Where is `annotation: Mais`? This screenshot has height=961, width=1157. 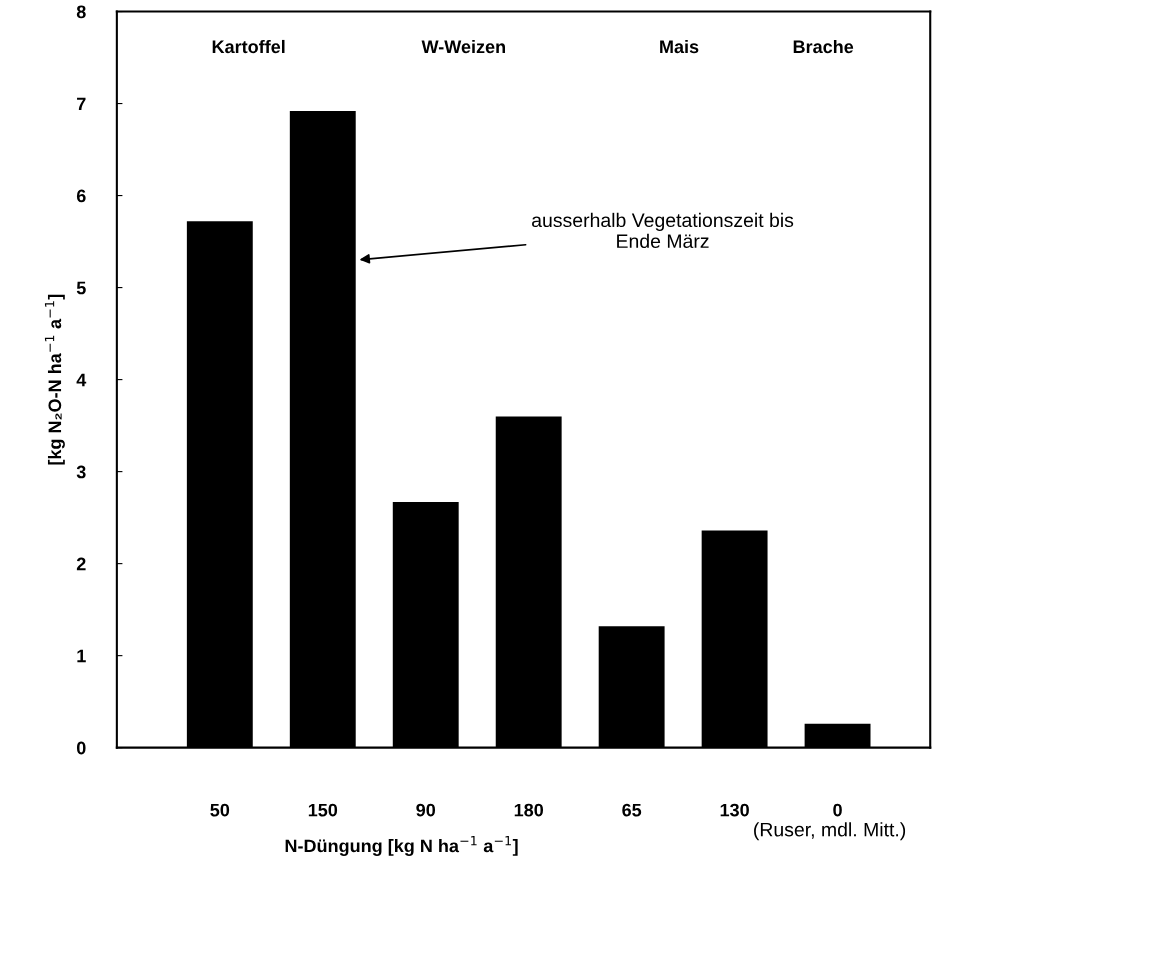
annotation: Mais is located at coordinates (679, 46).